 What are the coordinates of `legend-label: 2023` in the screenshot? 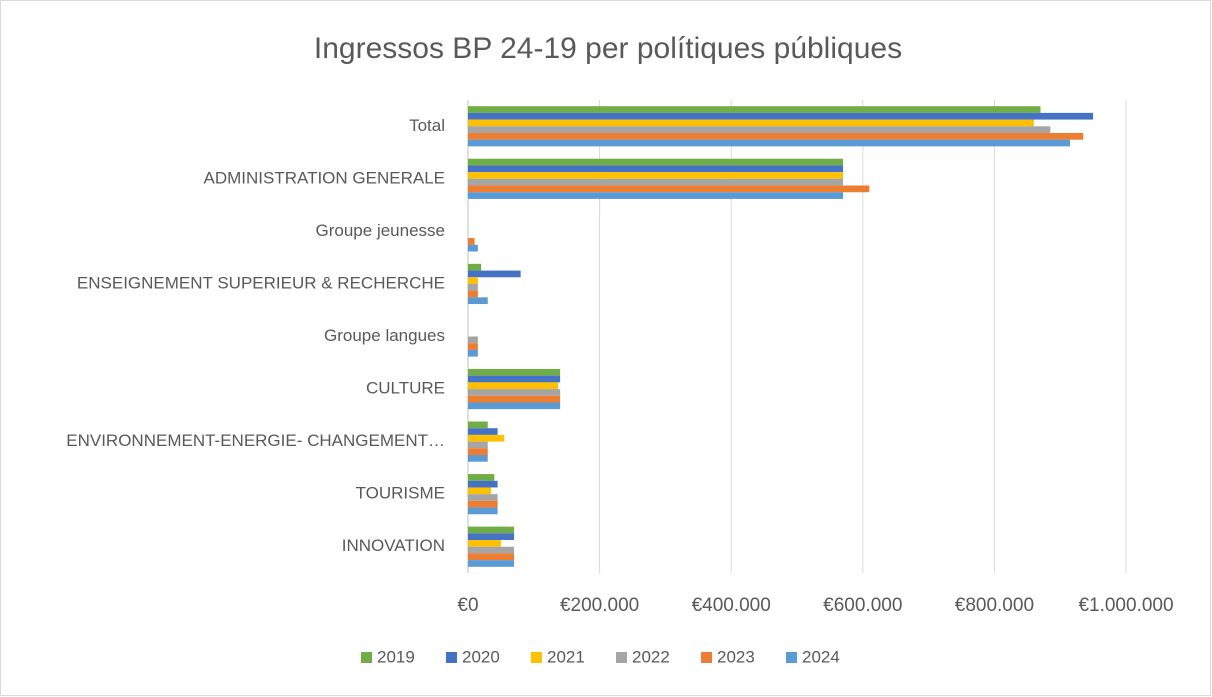 It's located at (736, 656).